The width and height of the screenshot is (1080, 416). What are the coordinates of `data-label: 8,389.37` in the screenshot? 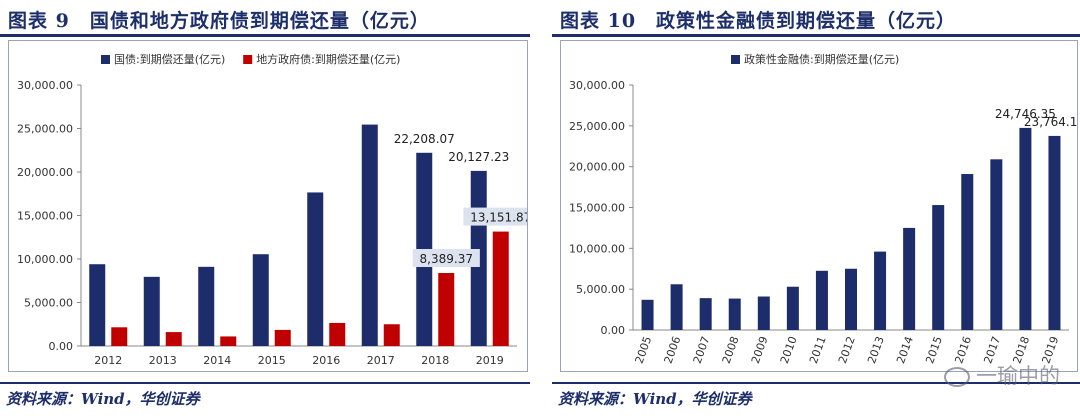 It's located at (446, 259).